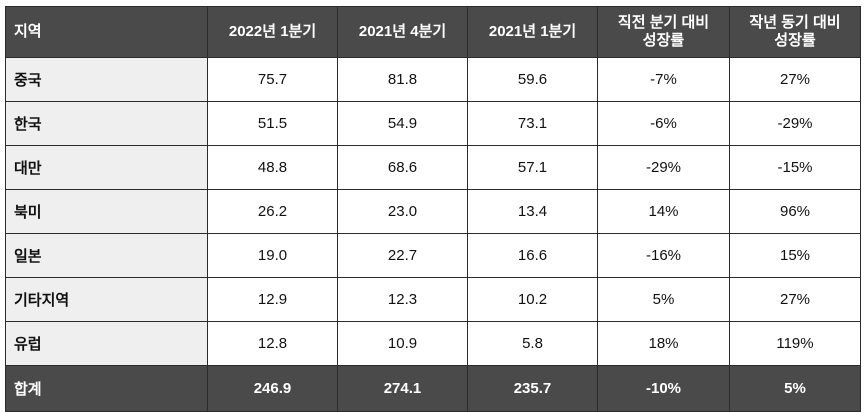  I want to click on value-yoy: 96%, so click(795, 211).